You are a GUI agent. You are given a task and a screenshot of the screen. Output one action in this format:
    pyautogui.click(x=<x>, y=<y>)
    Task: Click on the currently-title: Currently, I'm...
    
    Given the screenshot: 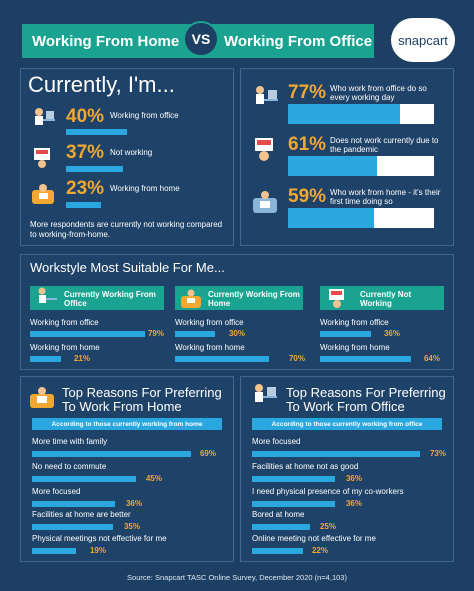 What is the action you would take?
    pyautogui.click(x=101, y=84)
    